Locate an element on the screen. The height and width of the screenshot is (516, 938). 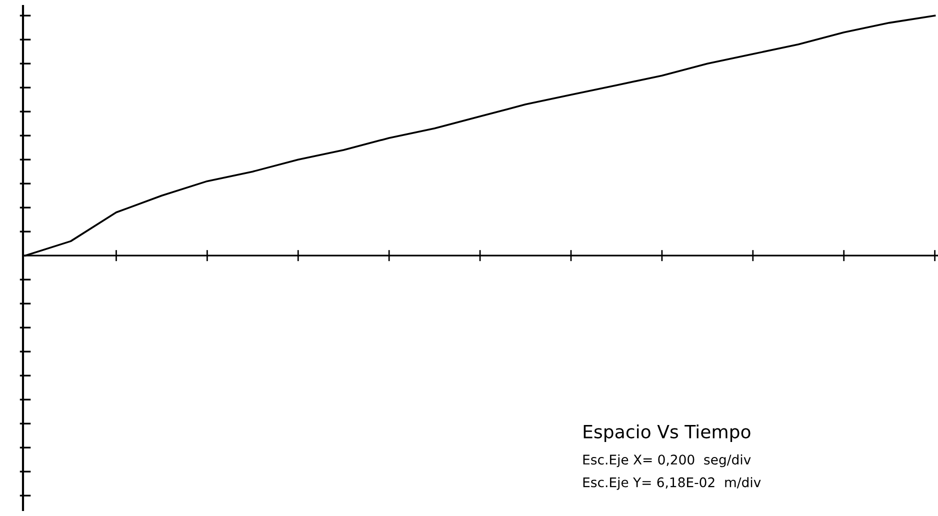
text: Esc.Eje Y= 6,18E-02 m/div is located at coordinates (672, 483).